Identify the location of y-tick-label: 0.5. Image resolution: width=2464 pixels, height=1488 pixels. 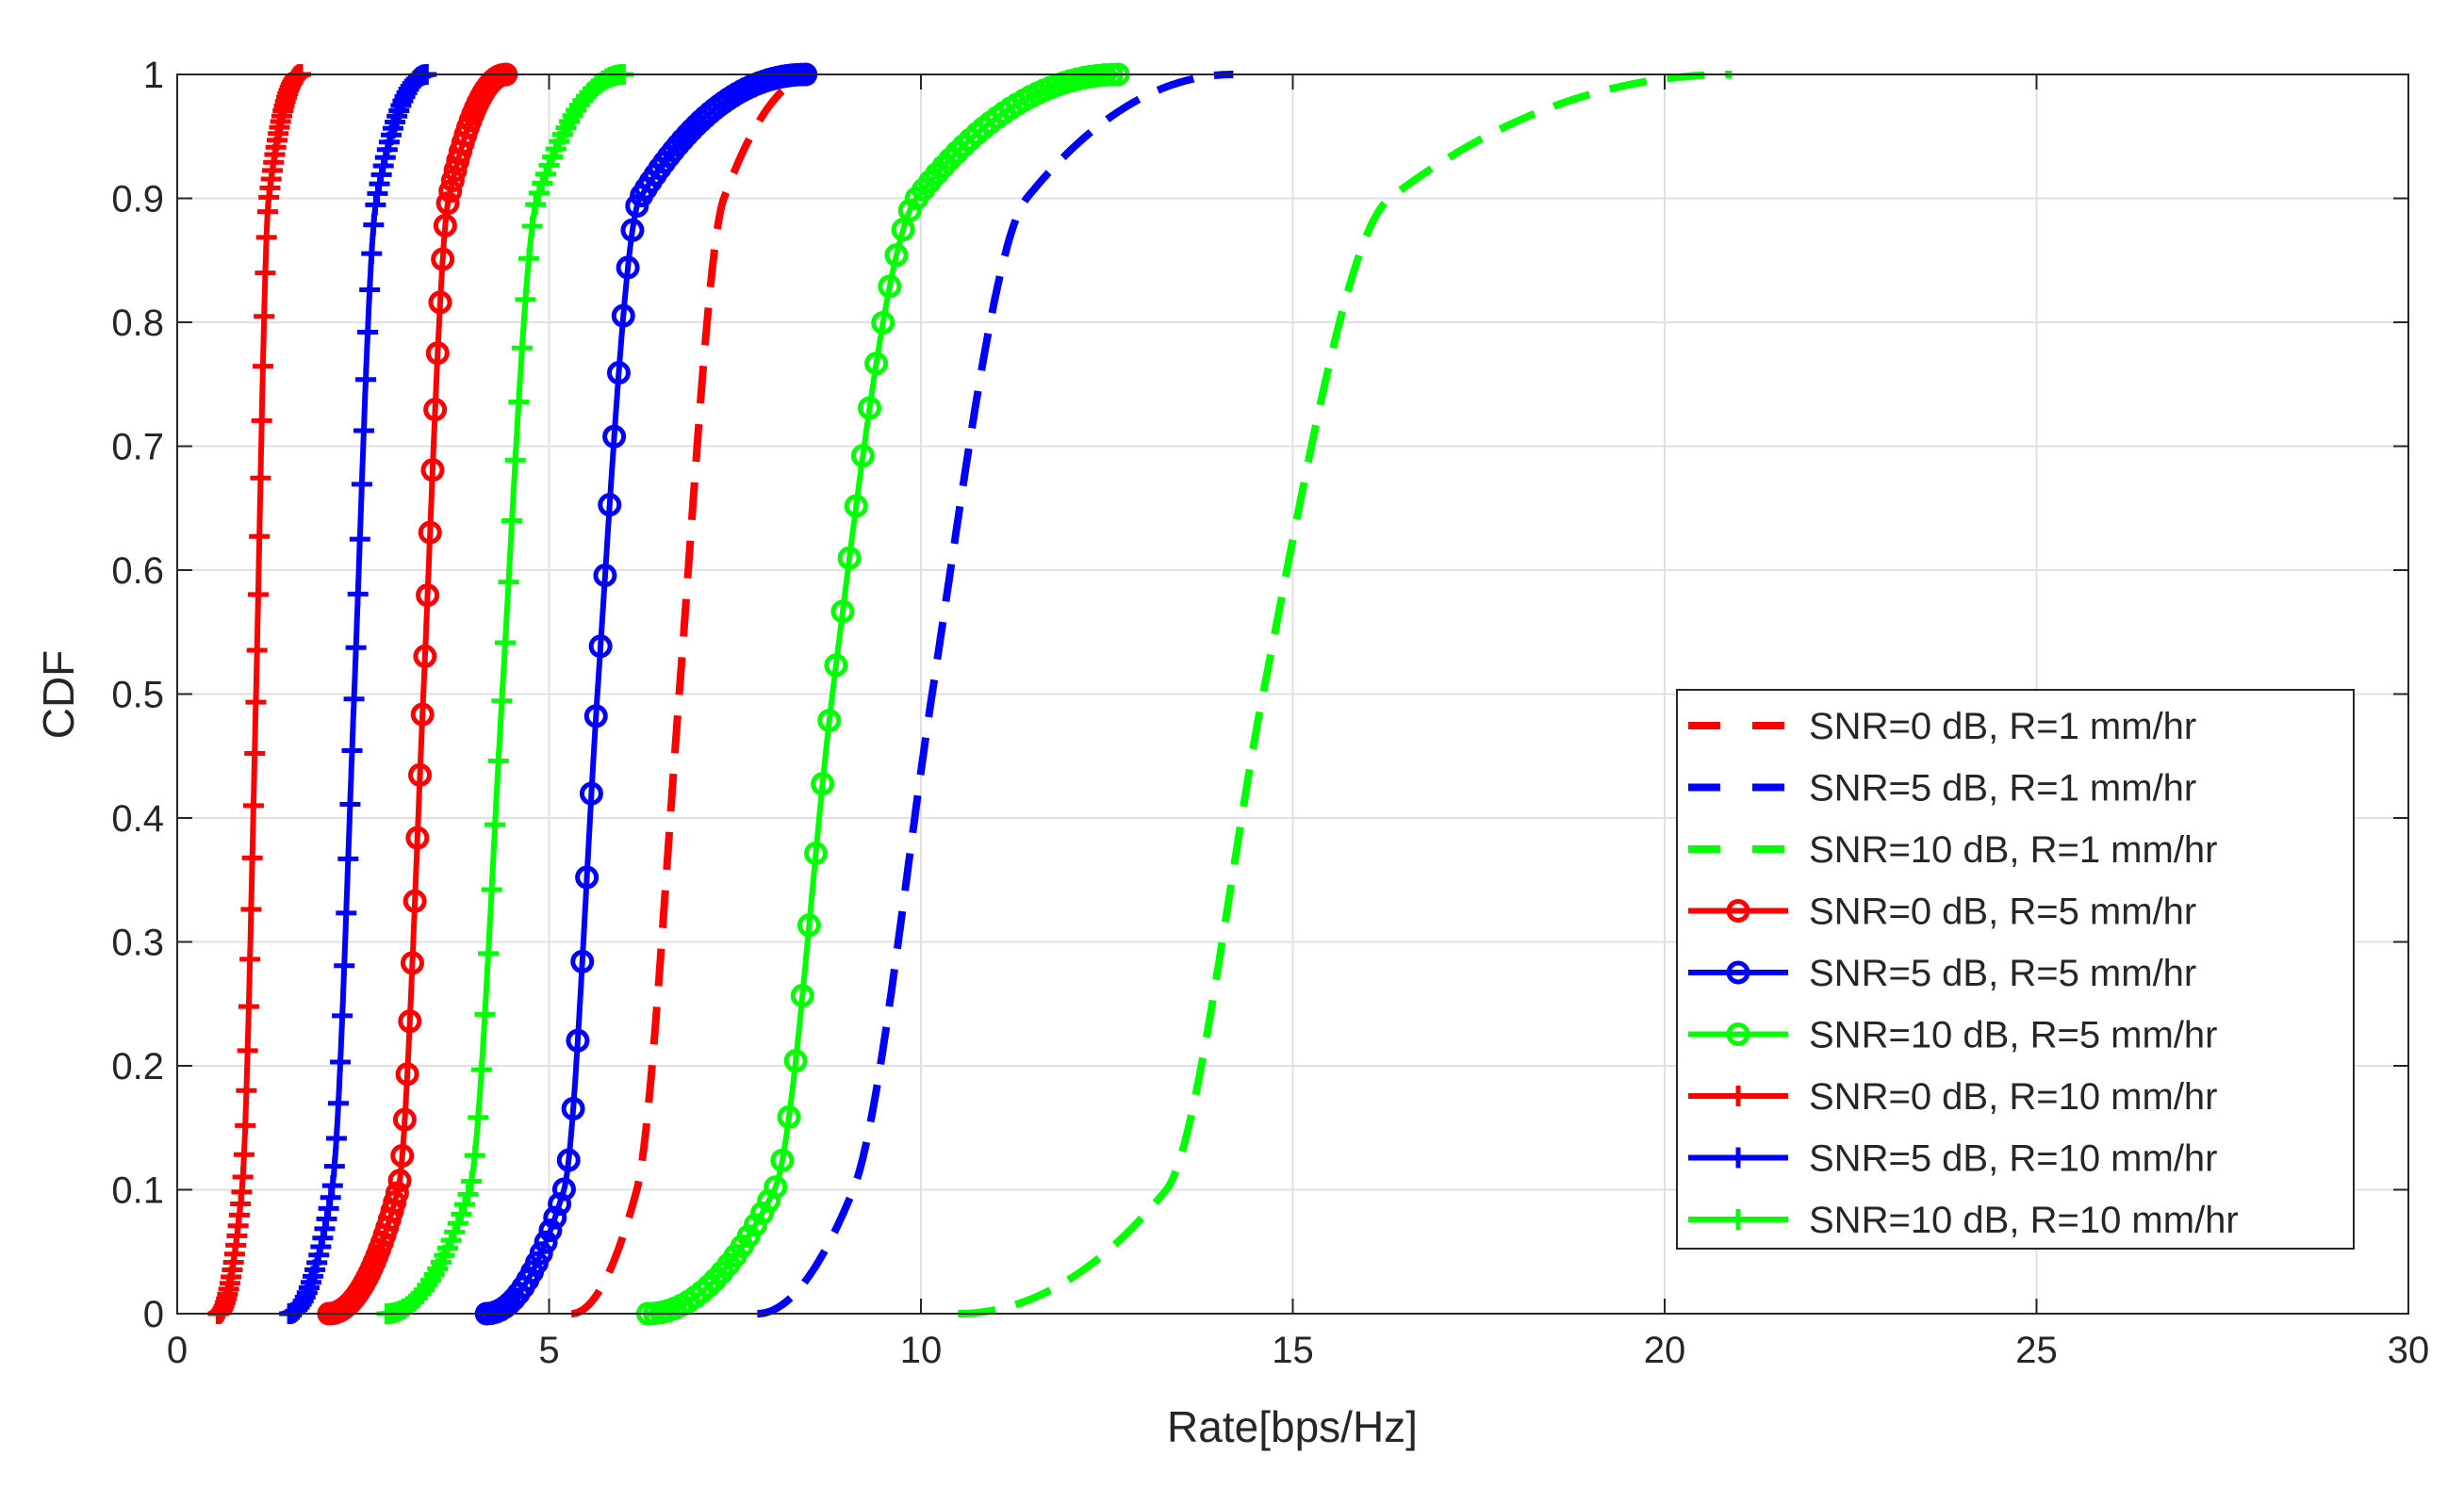
(137, 695).